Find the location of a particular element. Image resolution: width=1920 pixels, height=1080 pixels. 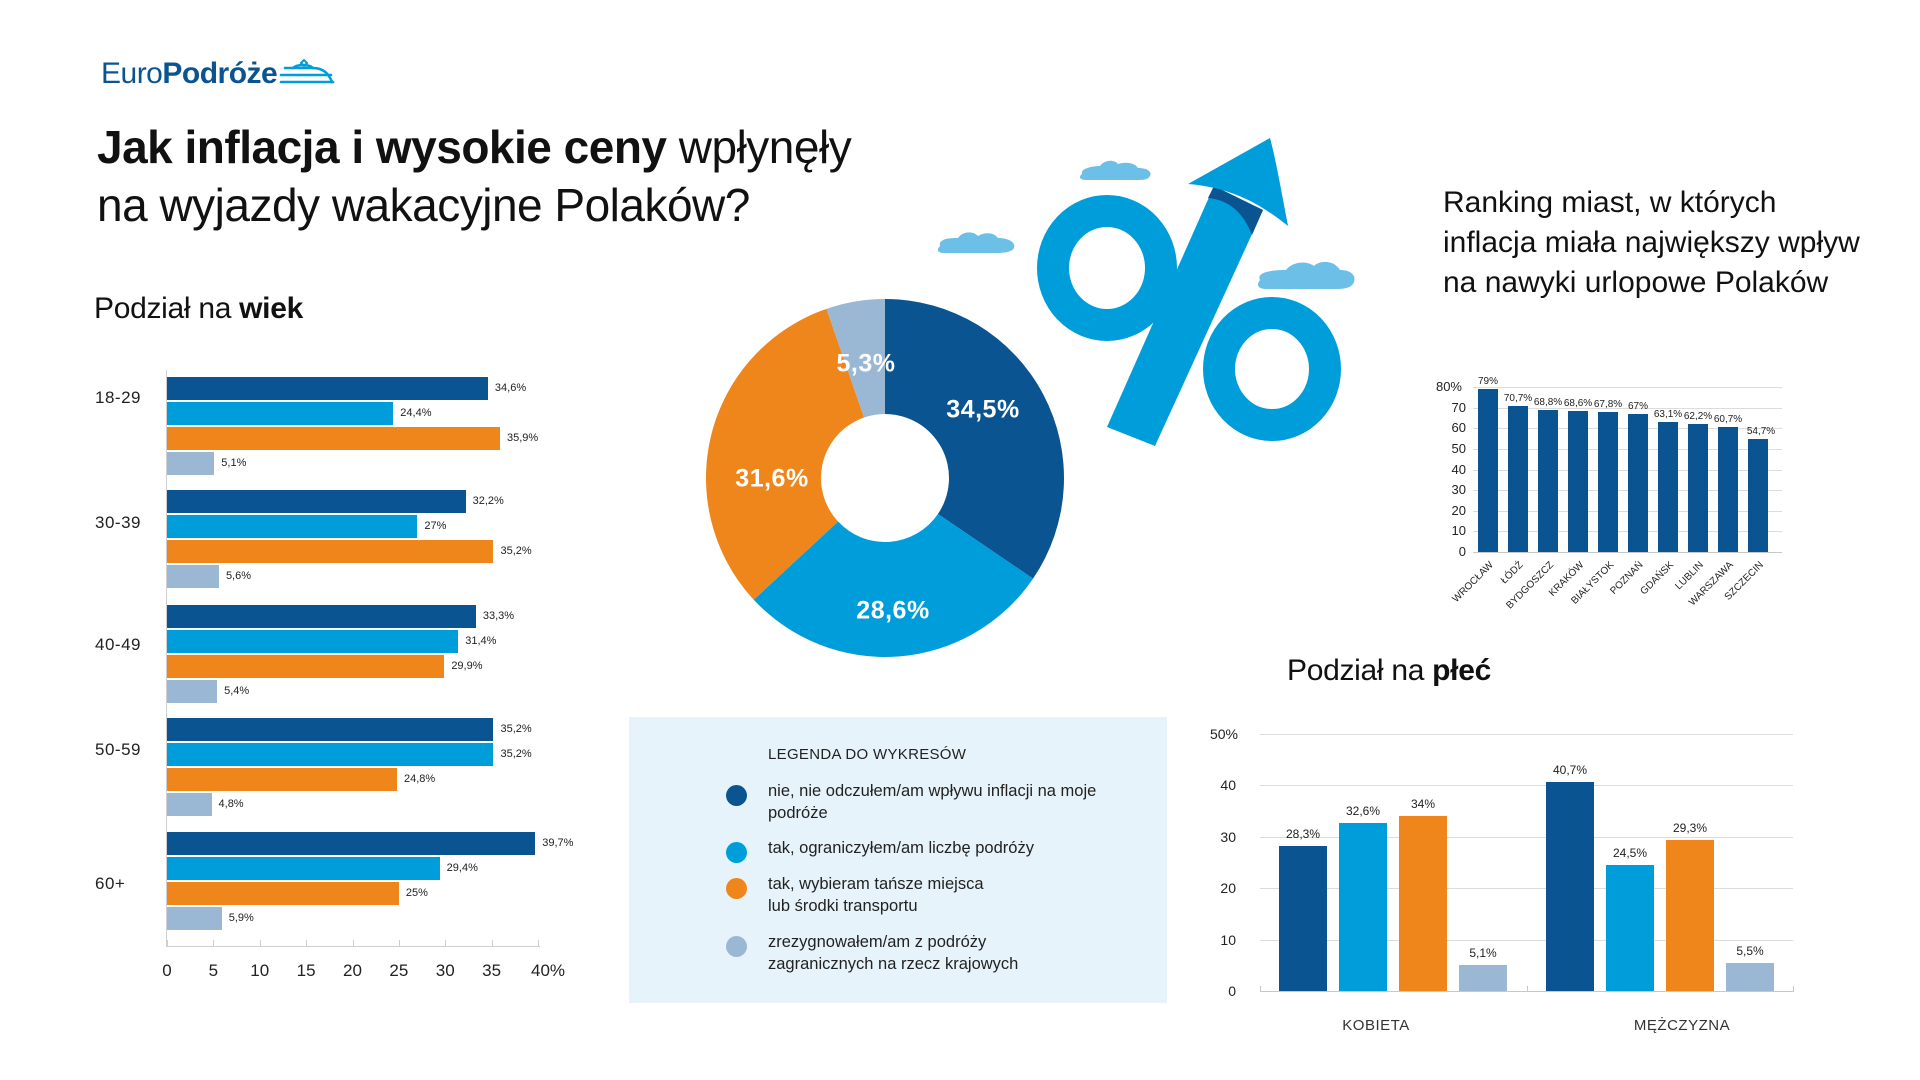

percent-arrow-illustration is located at coordinates (1146, 292).